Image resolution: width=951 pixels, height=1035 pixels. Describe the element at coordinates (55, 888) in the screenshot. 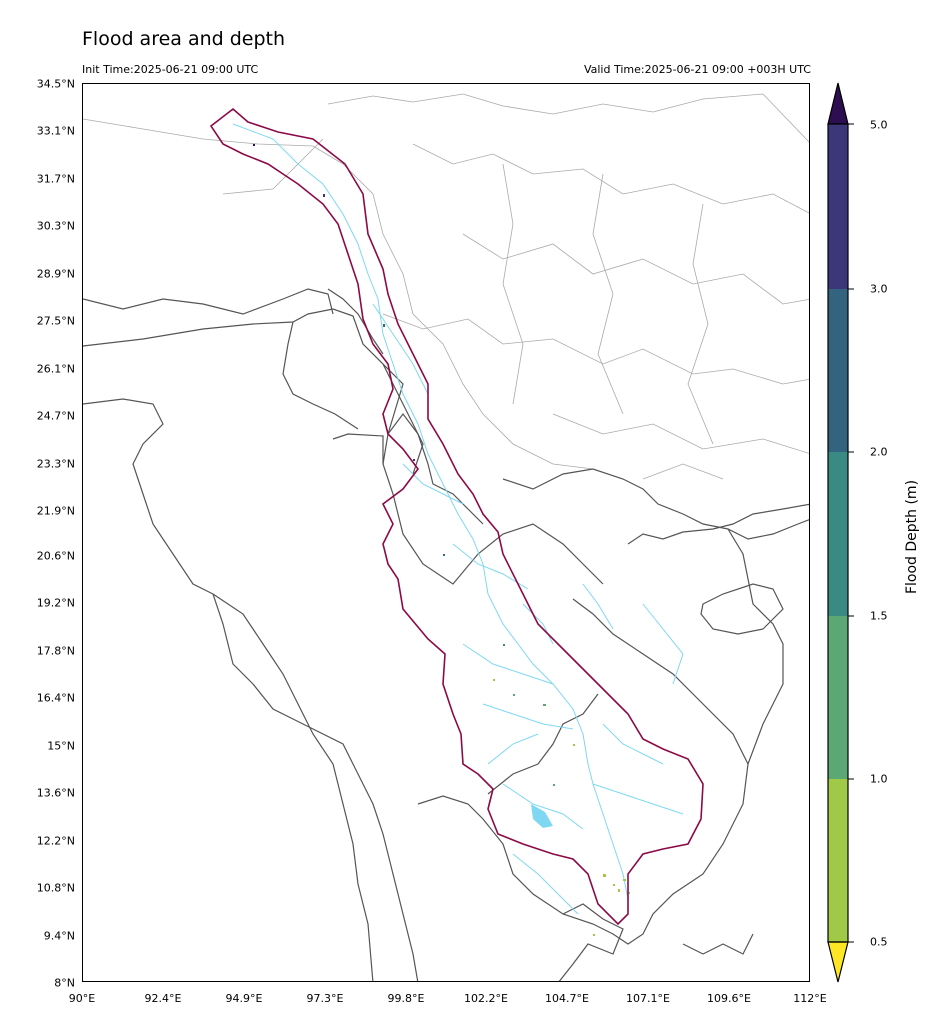

I see `y-tick-label: 10.8°N` at that location.